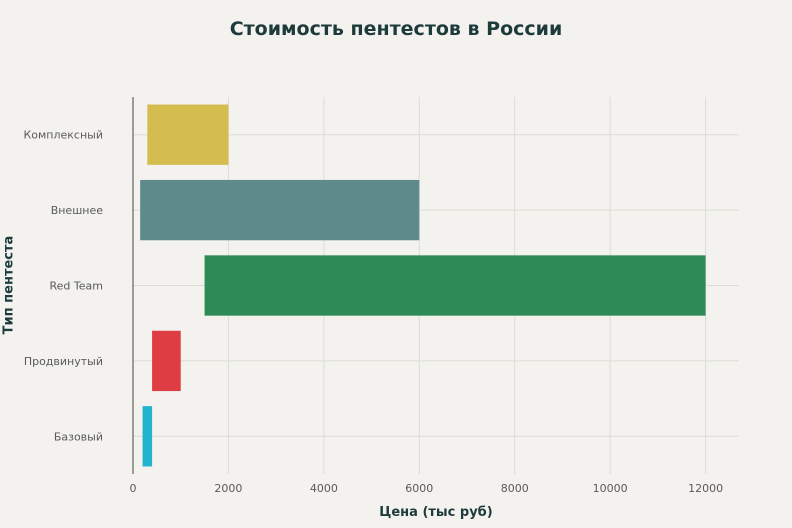 The width and height of the screenshot is (792, 528). What do you see at coordinates (396, 29) in the screenshot?
I see `chart-title: Стоимость пентестов в России` at bounding box center [396, 29].